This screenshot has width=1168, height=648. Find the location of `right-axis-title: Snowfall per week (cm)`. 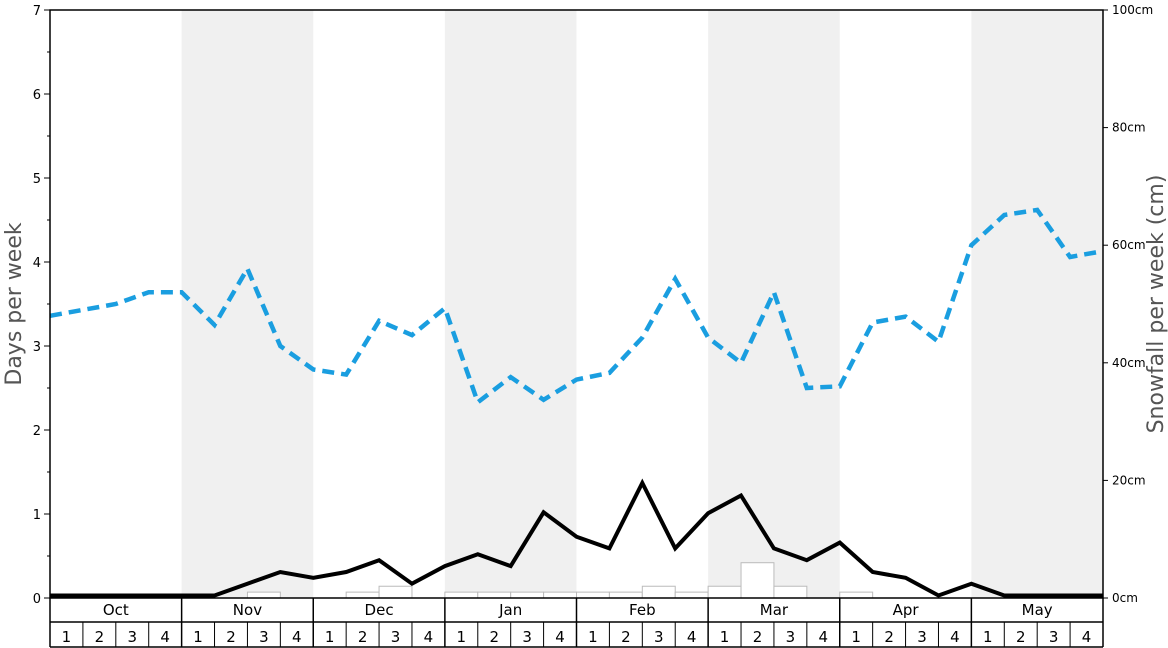

right-axis-title: Snowfall per week (cm) is located at coordinates (1156, 304).